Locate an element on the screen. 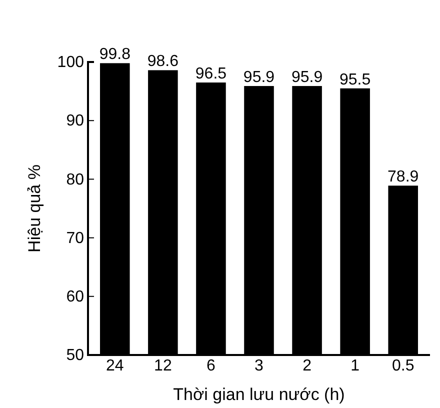  data-label: 96.5 is located at coordinates (211, 74).